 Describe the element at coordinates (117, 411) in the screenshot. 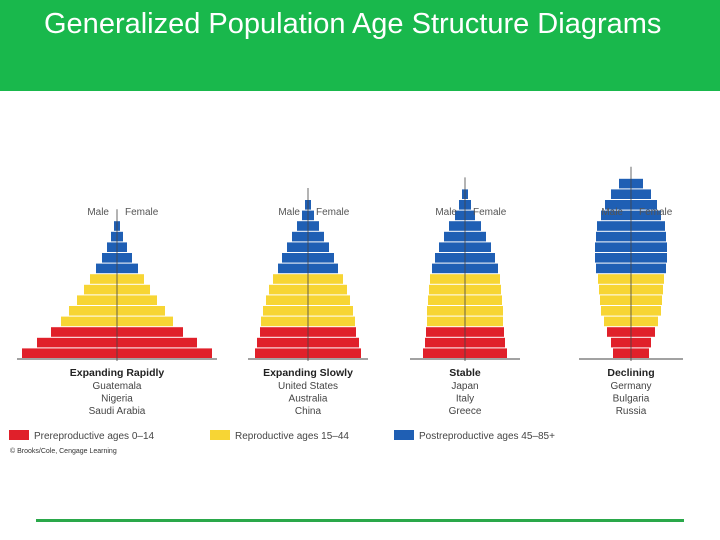

I see `example-country: Saudi Arabia` at that location.